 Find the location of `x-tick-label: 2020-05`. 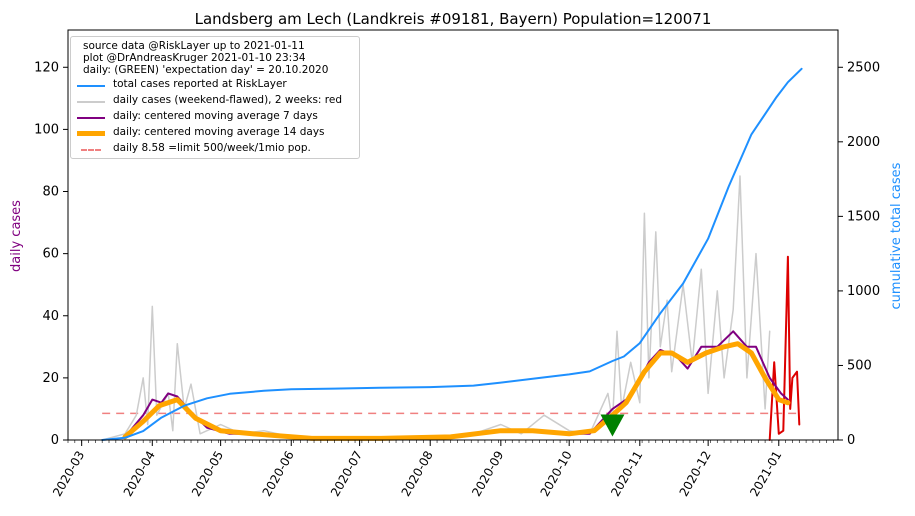

x-tick-label: 2020-05 is located at coordinates (207, 474).